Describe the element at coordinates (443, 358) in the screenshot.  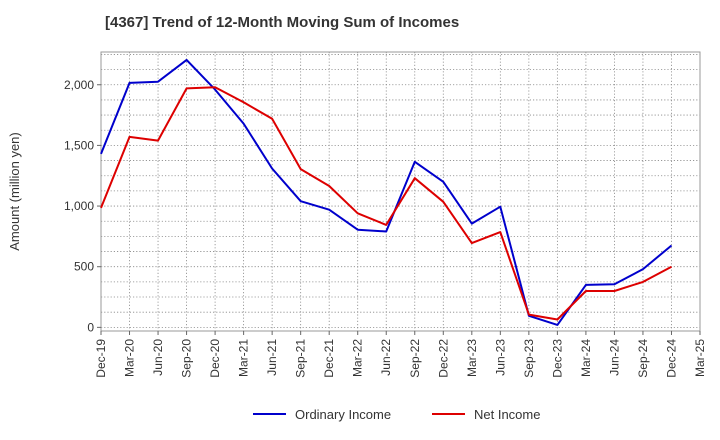
I see `x-tick-label: Dec-22` at that location.